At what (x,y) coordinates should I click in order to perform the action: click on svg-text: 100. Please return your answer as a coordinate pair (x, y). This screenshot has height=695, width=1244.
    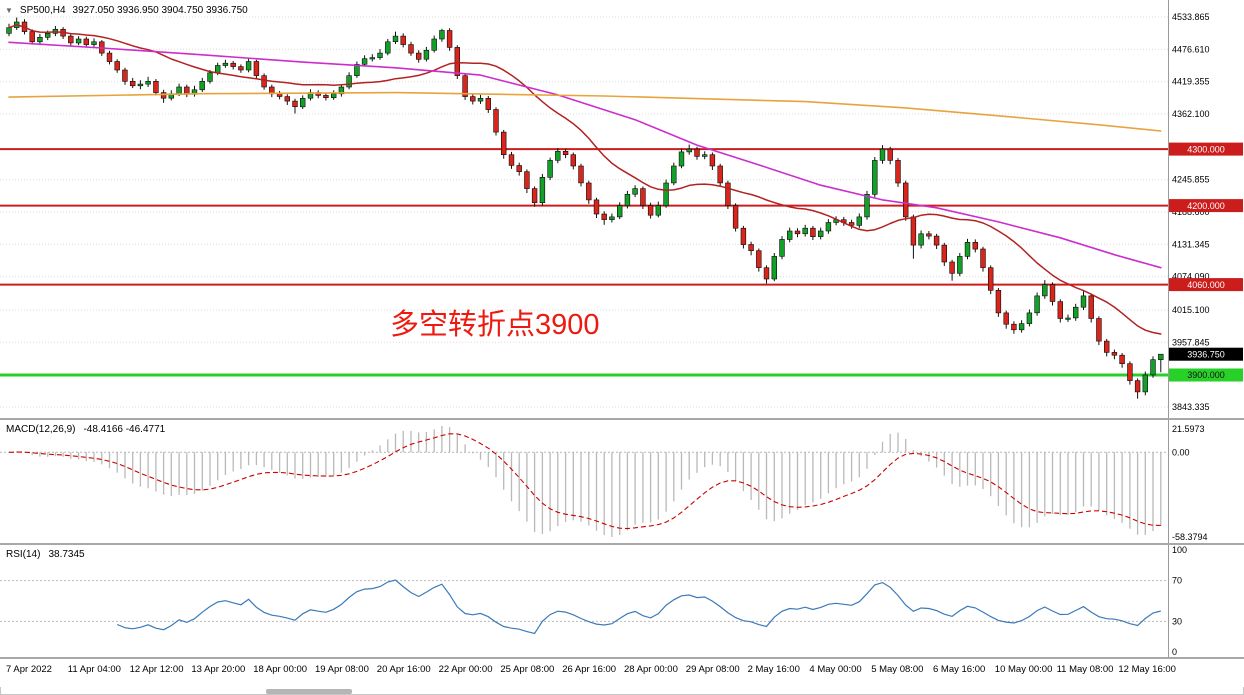
    Looking at the image, I should click on (1179, 550).